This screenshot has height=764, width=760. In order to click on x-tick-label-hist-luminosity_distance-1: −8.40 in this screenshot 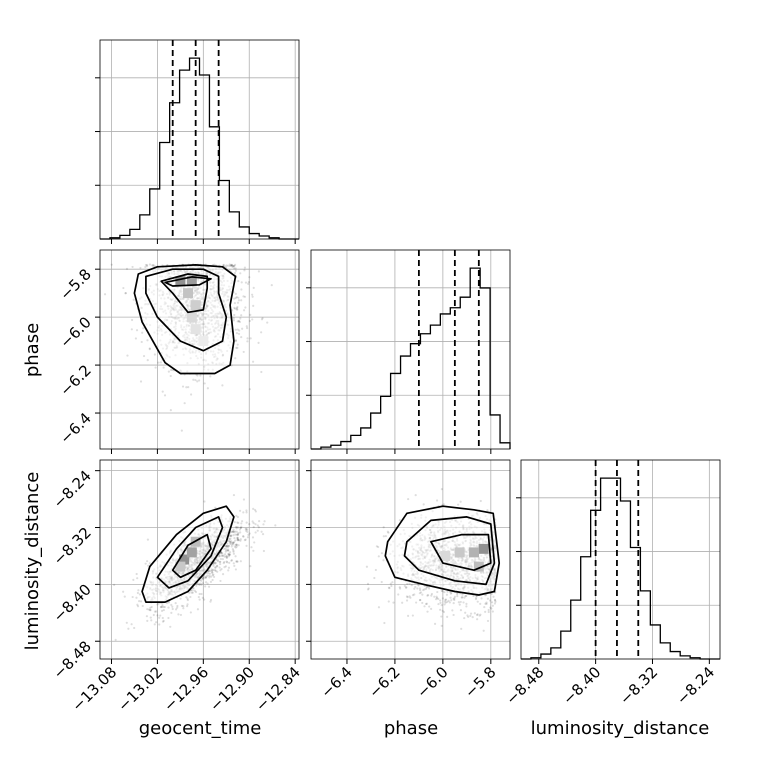, I will do `click(581, 685)`.